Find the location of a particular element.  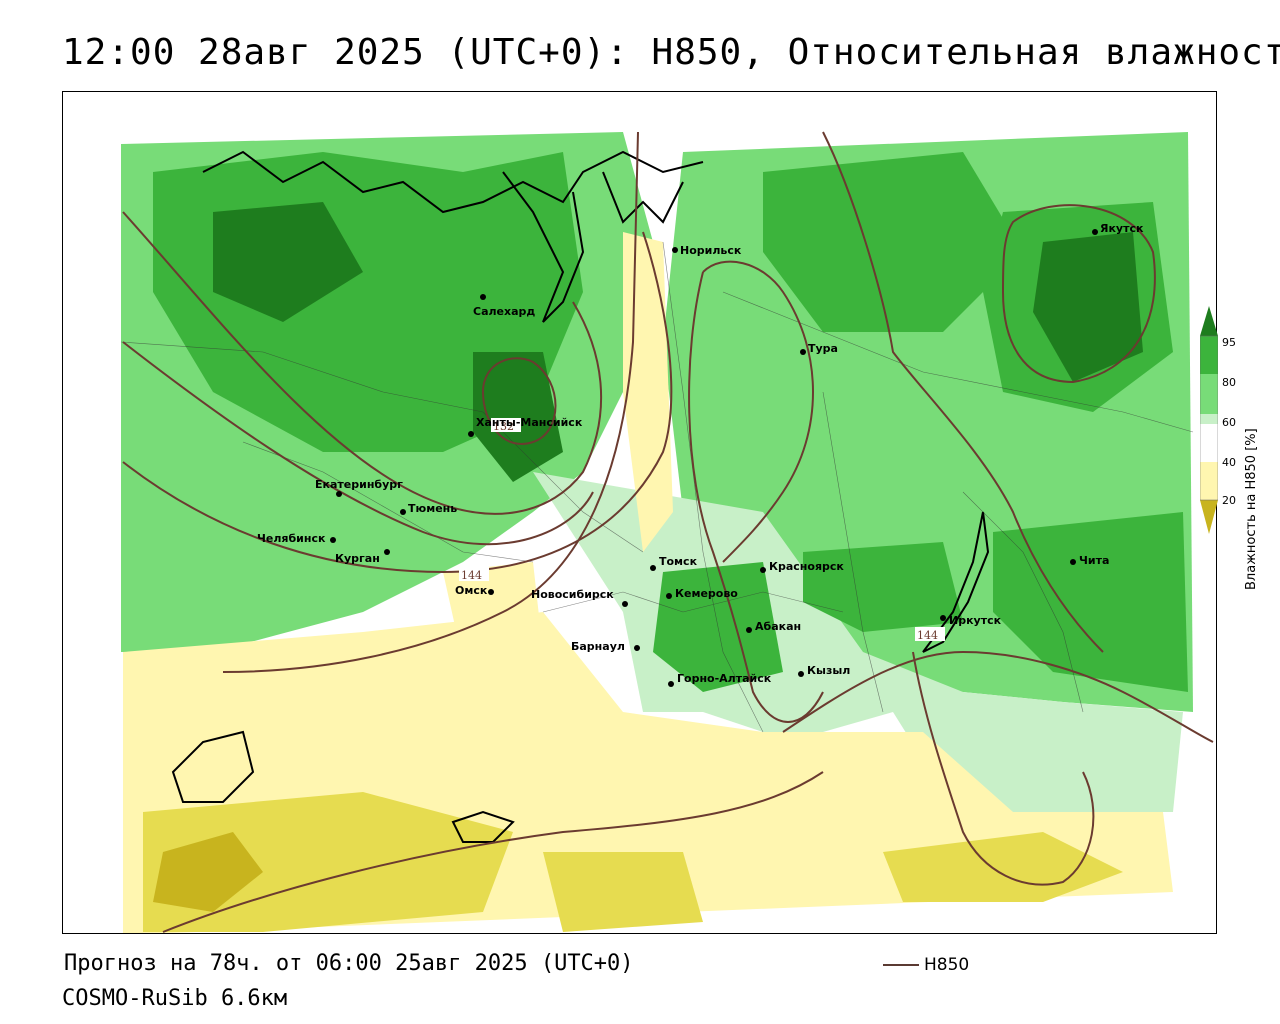

city-norilsk: Норильск is located at coordinates (707, 250).